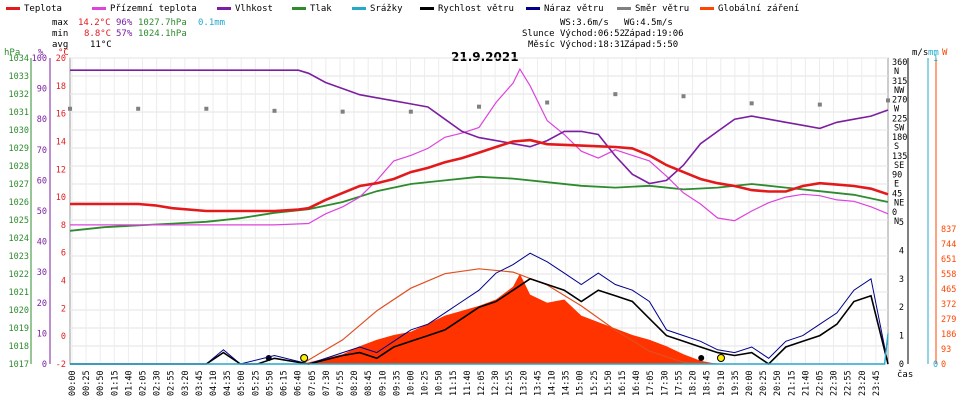 The height and width of the screenshot is (400, 966). Describe the element at coordinates (158, 383) in the screenshot. I see `time-tick-label: 02:30` at that location.